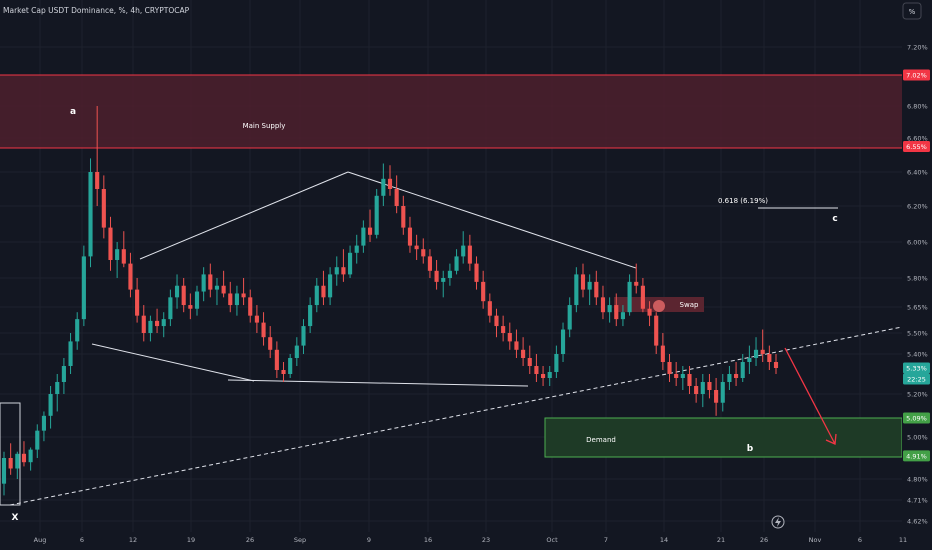 This screenshot has height=550, width=932. I want to click on trendline-upper-right, so click(492, 220).